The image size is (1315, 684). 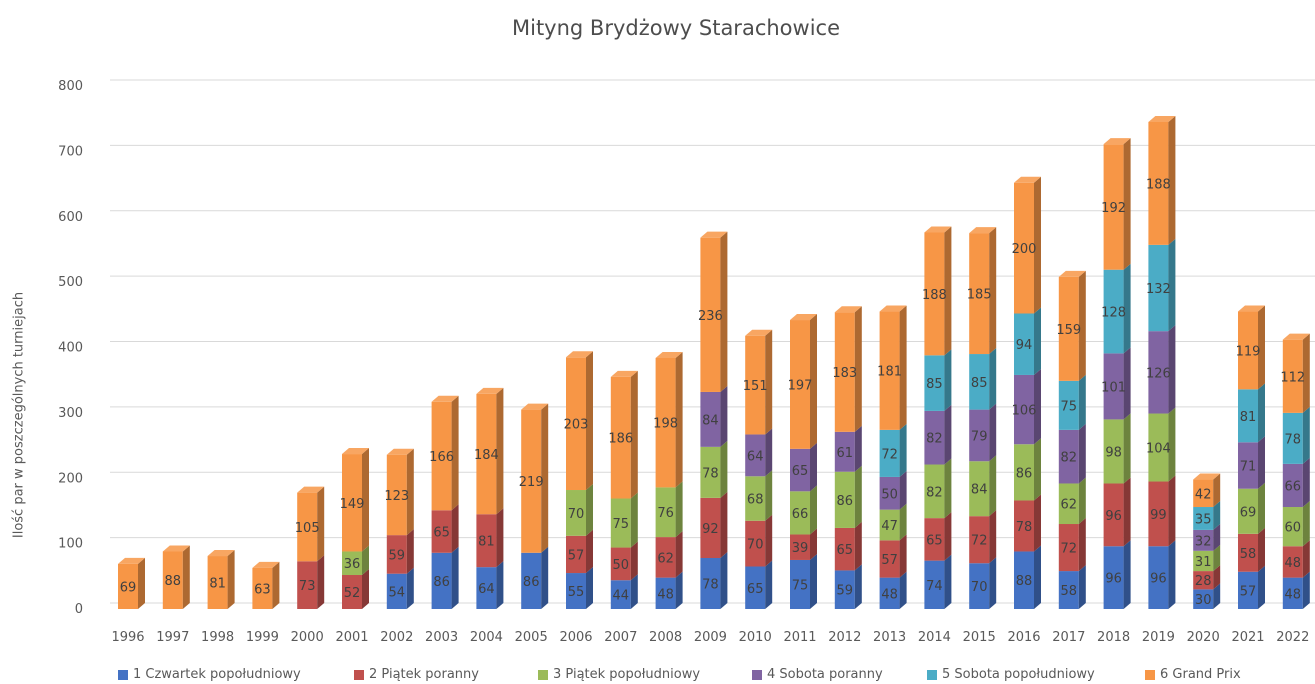 What do you see at coordinates (576, 555) in the screenshot?
I see `data-label: 57` at bounding box center [576, 555].